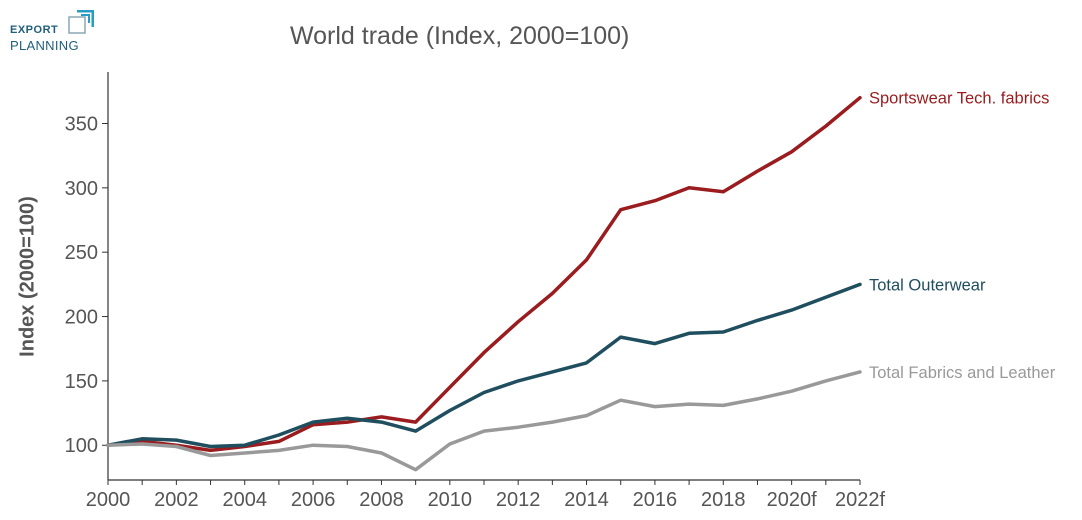  I want to click on x-tick-label: 2022f, so click(860, 500).